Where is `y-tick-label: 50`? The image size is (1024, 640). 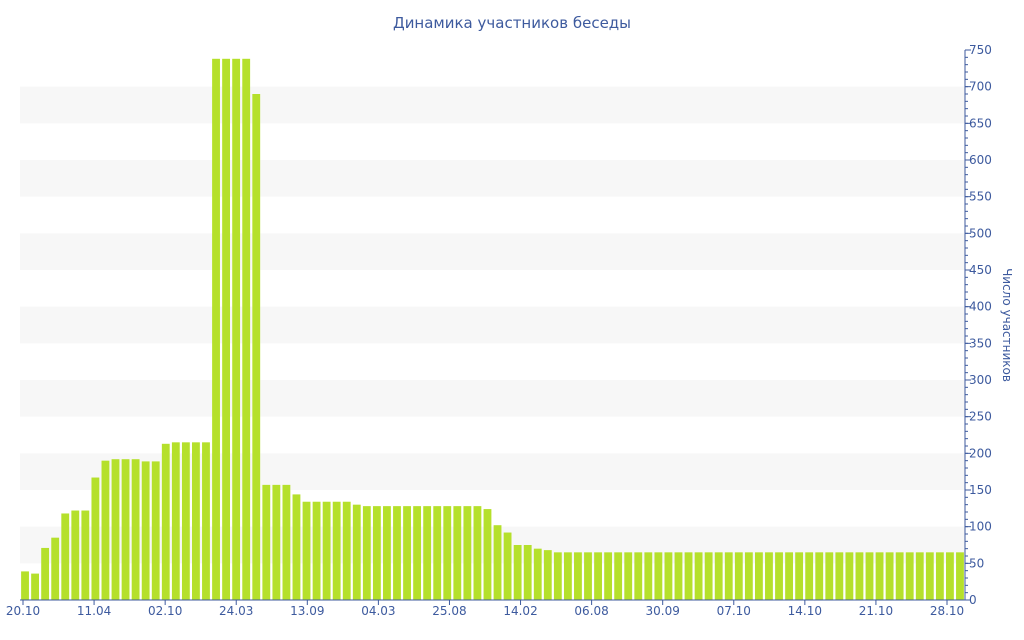 y-tick-label: 50 is located at coordinates (976, 563).